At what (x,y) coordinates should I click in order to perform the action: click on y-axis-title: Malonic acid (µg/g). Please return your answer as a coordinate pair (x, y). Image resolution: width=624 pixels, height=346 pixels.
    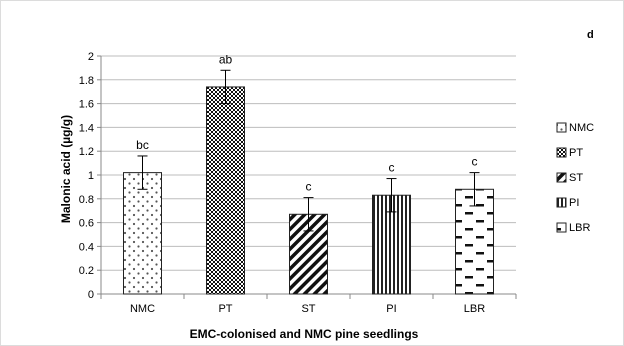
    Looking at the image, I should click on (66, 169).